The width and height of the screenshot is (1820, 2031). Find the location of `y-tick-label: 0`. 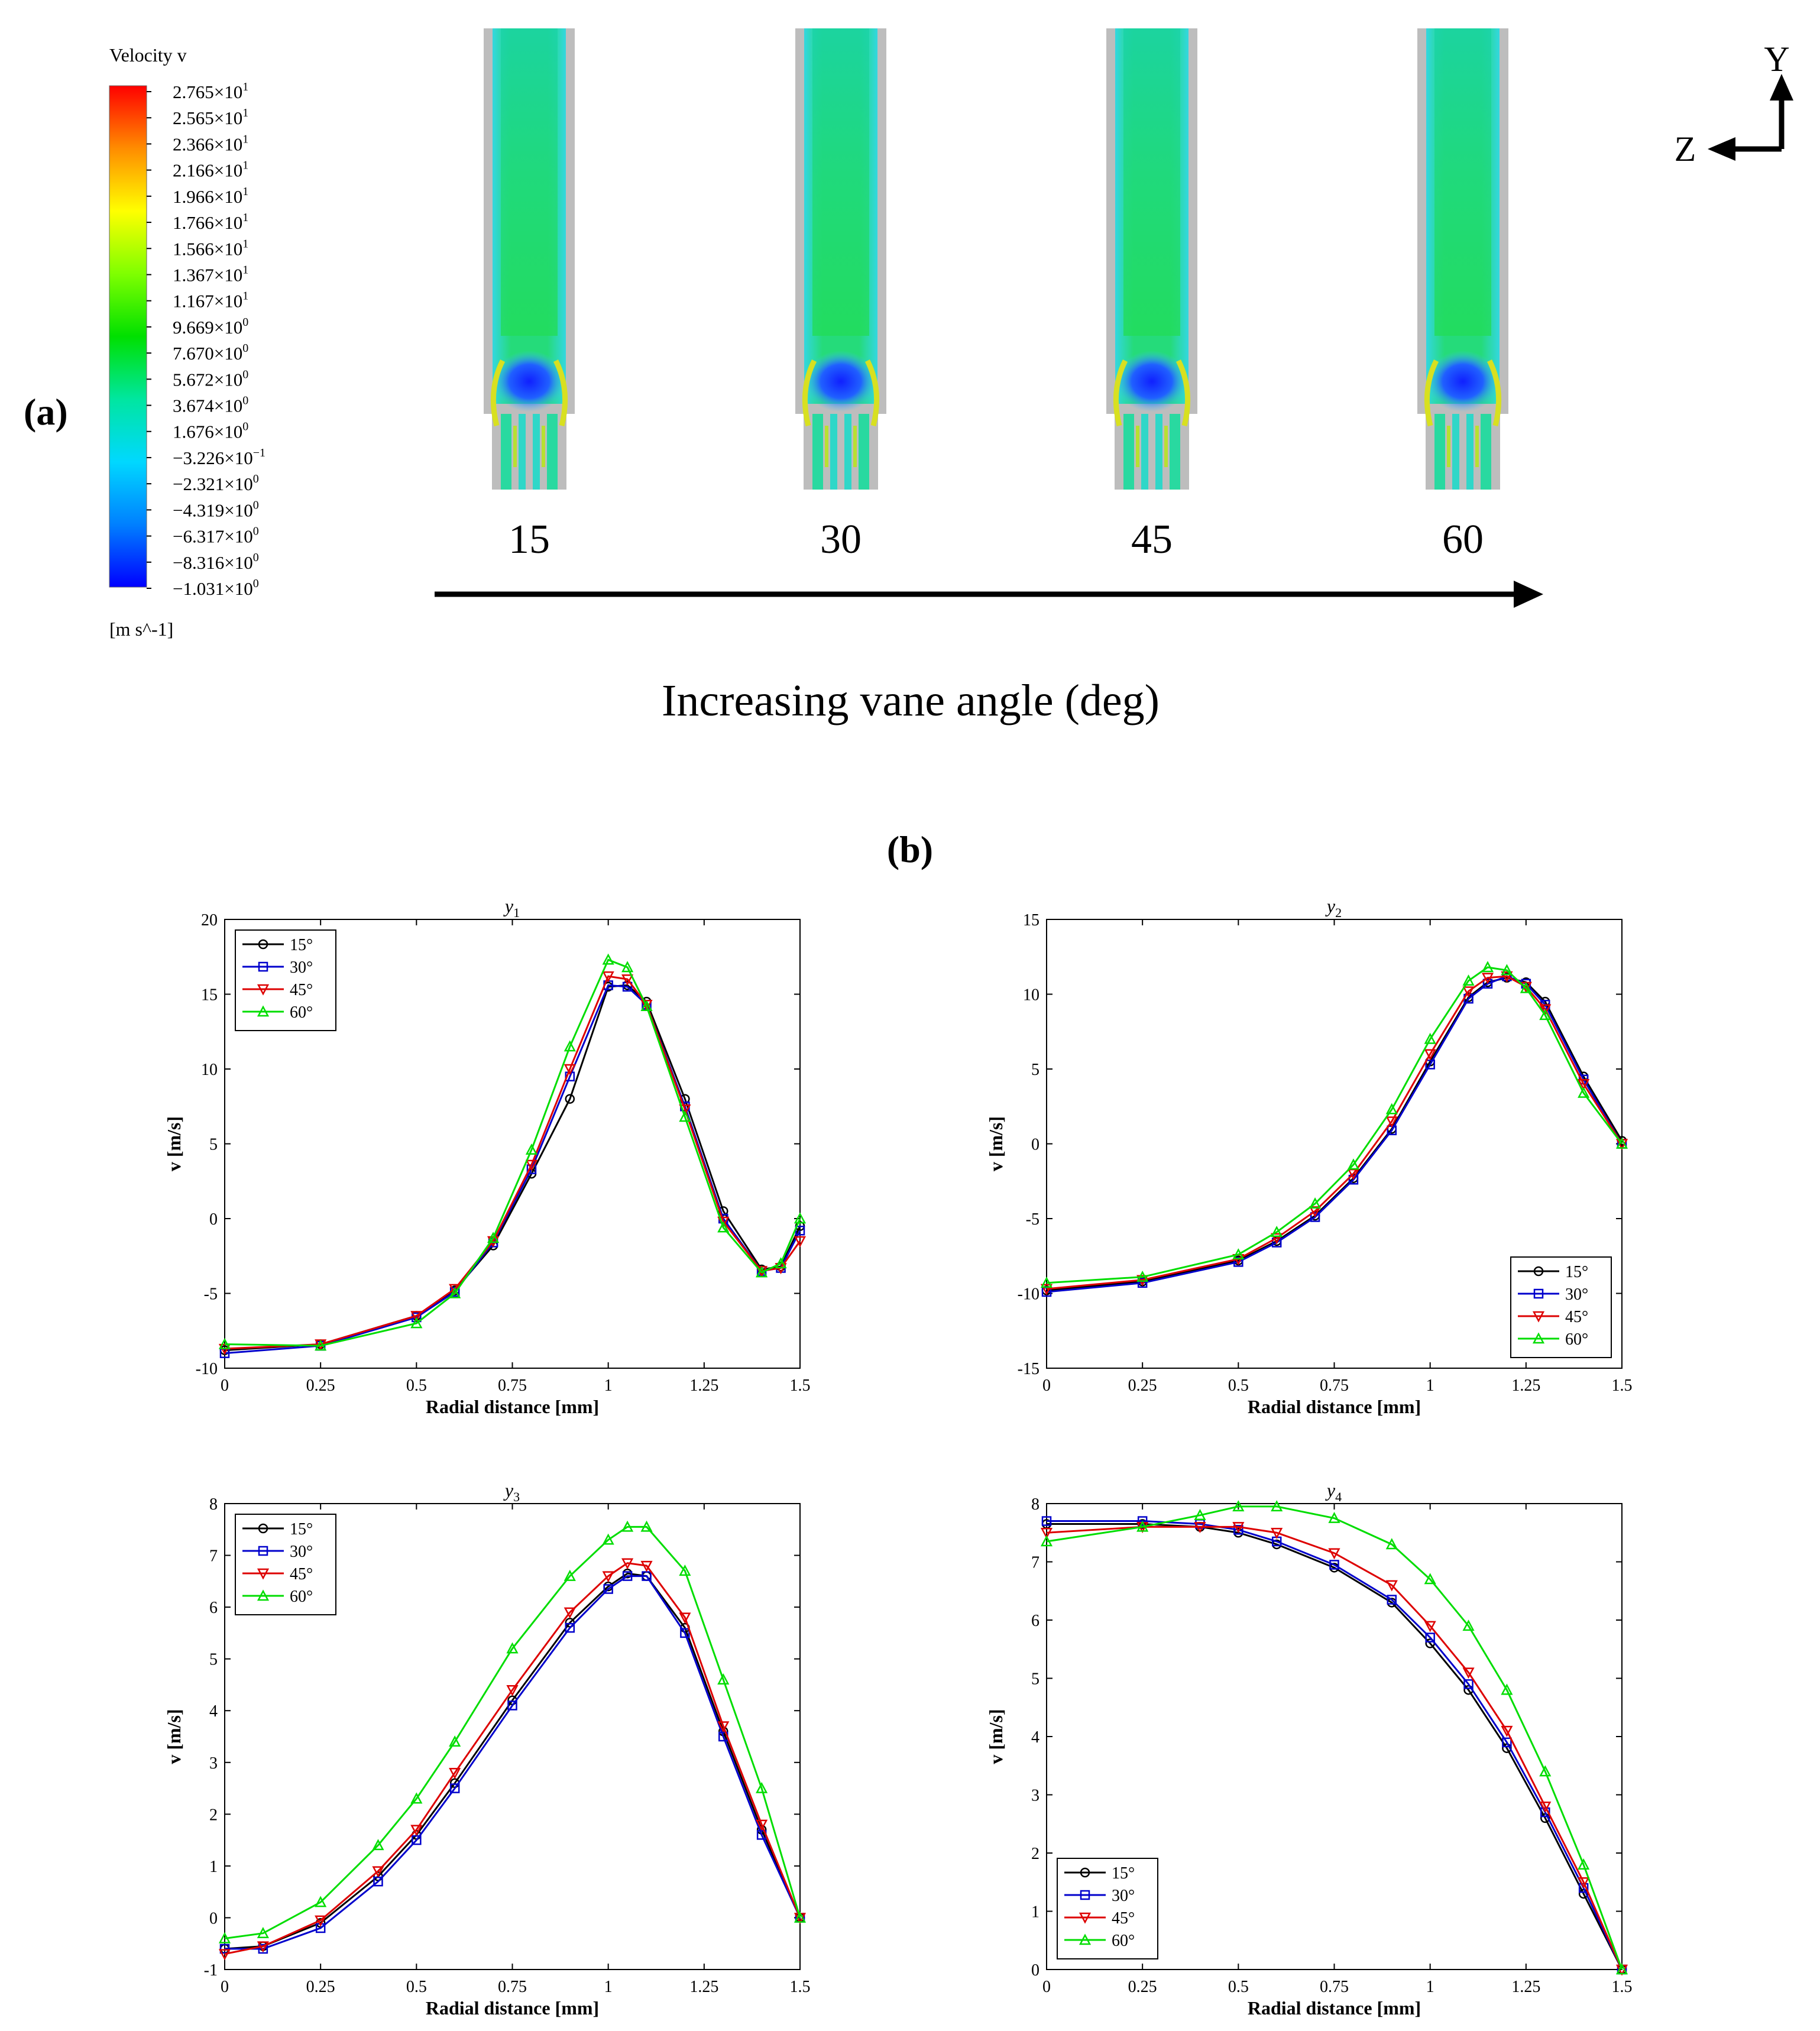

y-tick-label: 0 is located at coordinates (1035, 1970).